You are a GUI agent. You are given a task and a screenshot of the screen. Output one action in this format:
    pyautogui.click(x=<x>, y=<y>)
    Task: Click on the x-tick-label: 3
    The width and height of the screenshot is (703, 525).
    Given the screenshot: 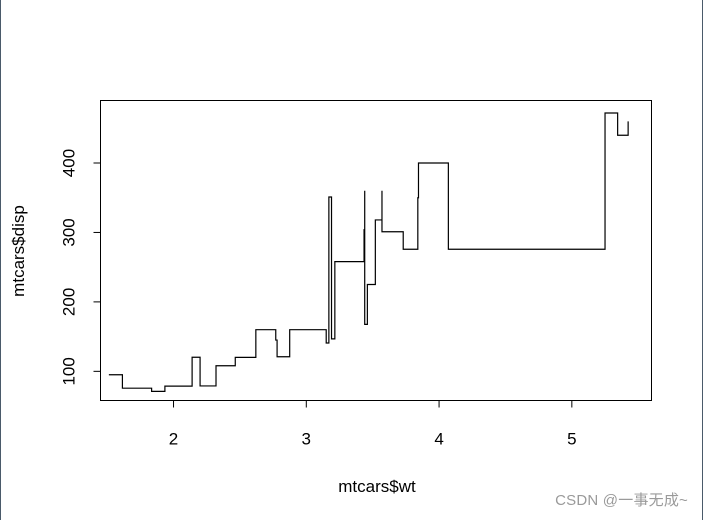 What is the action you would take?
    pyautogui.click(x=306, y=439)
    